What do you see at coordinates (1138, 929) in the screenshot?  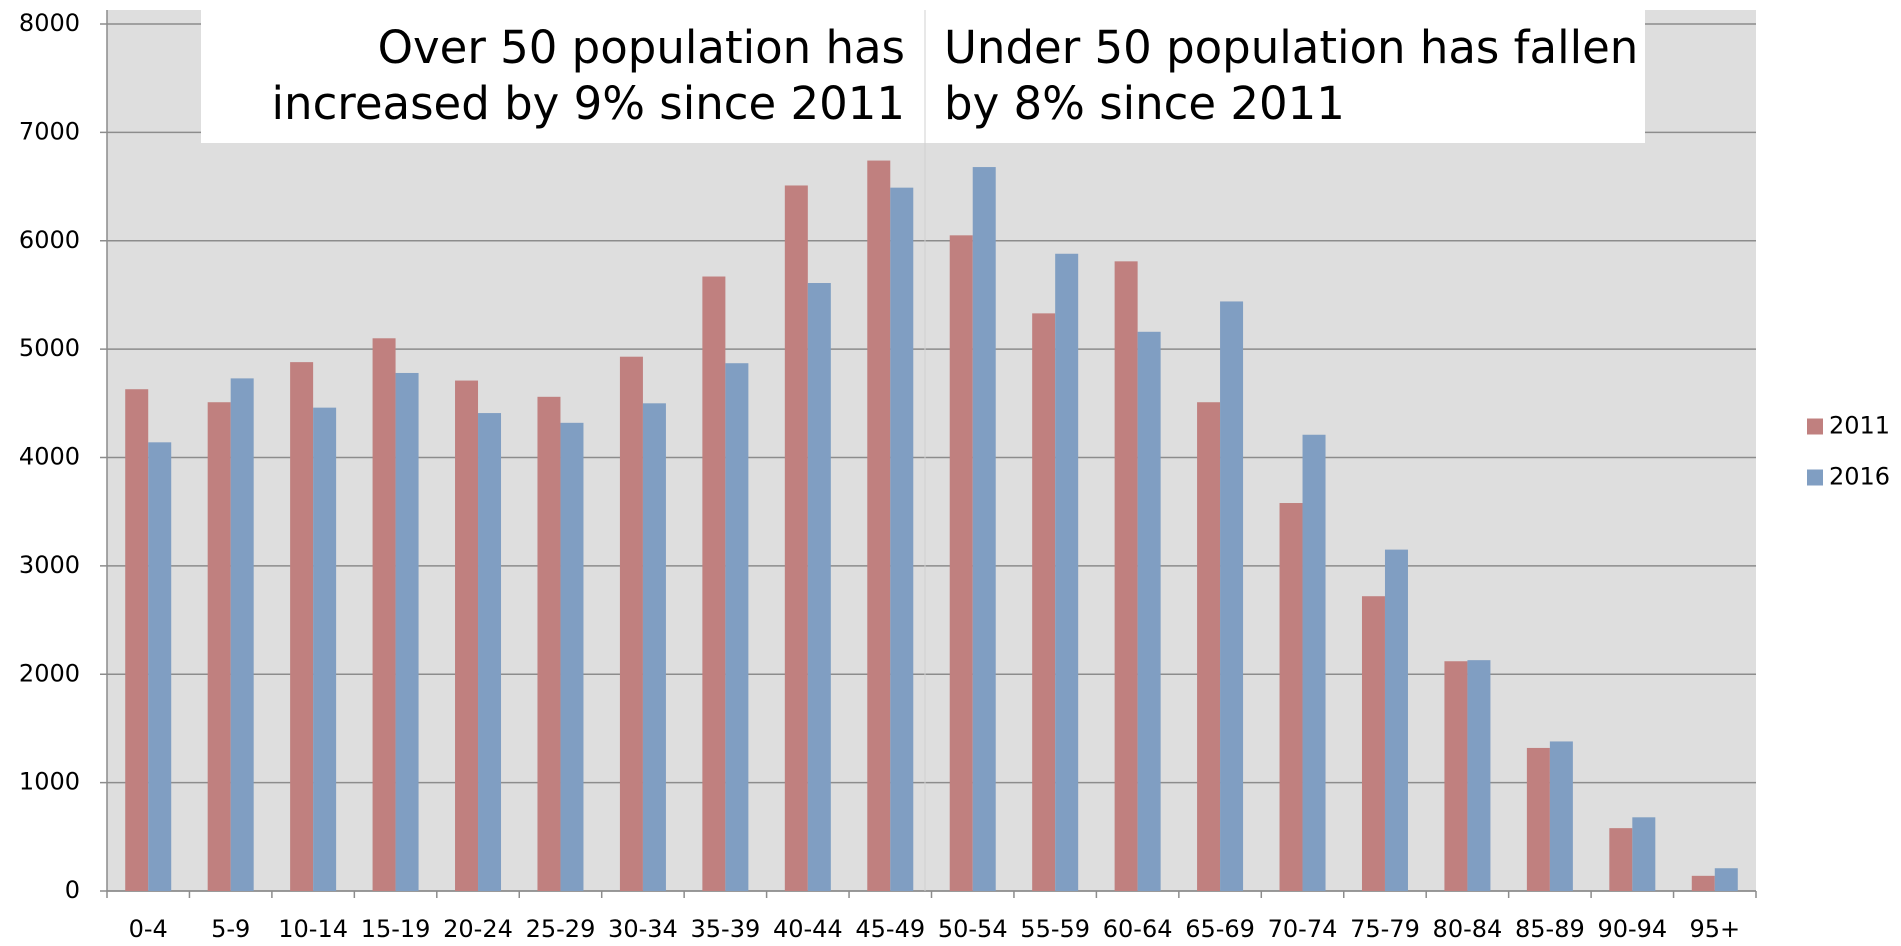 I see `x-tick-label: 60-64` at bounding box center [1138, 929].